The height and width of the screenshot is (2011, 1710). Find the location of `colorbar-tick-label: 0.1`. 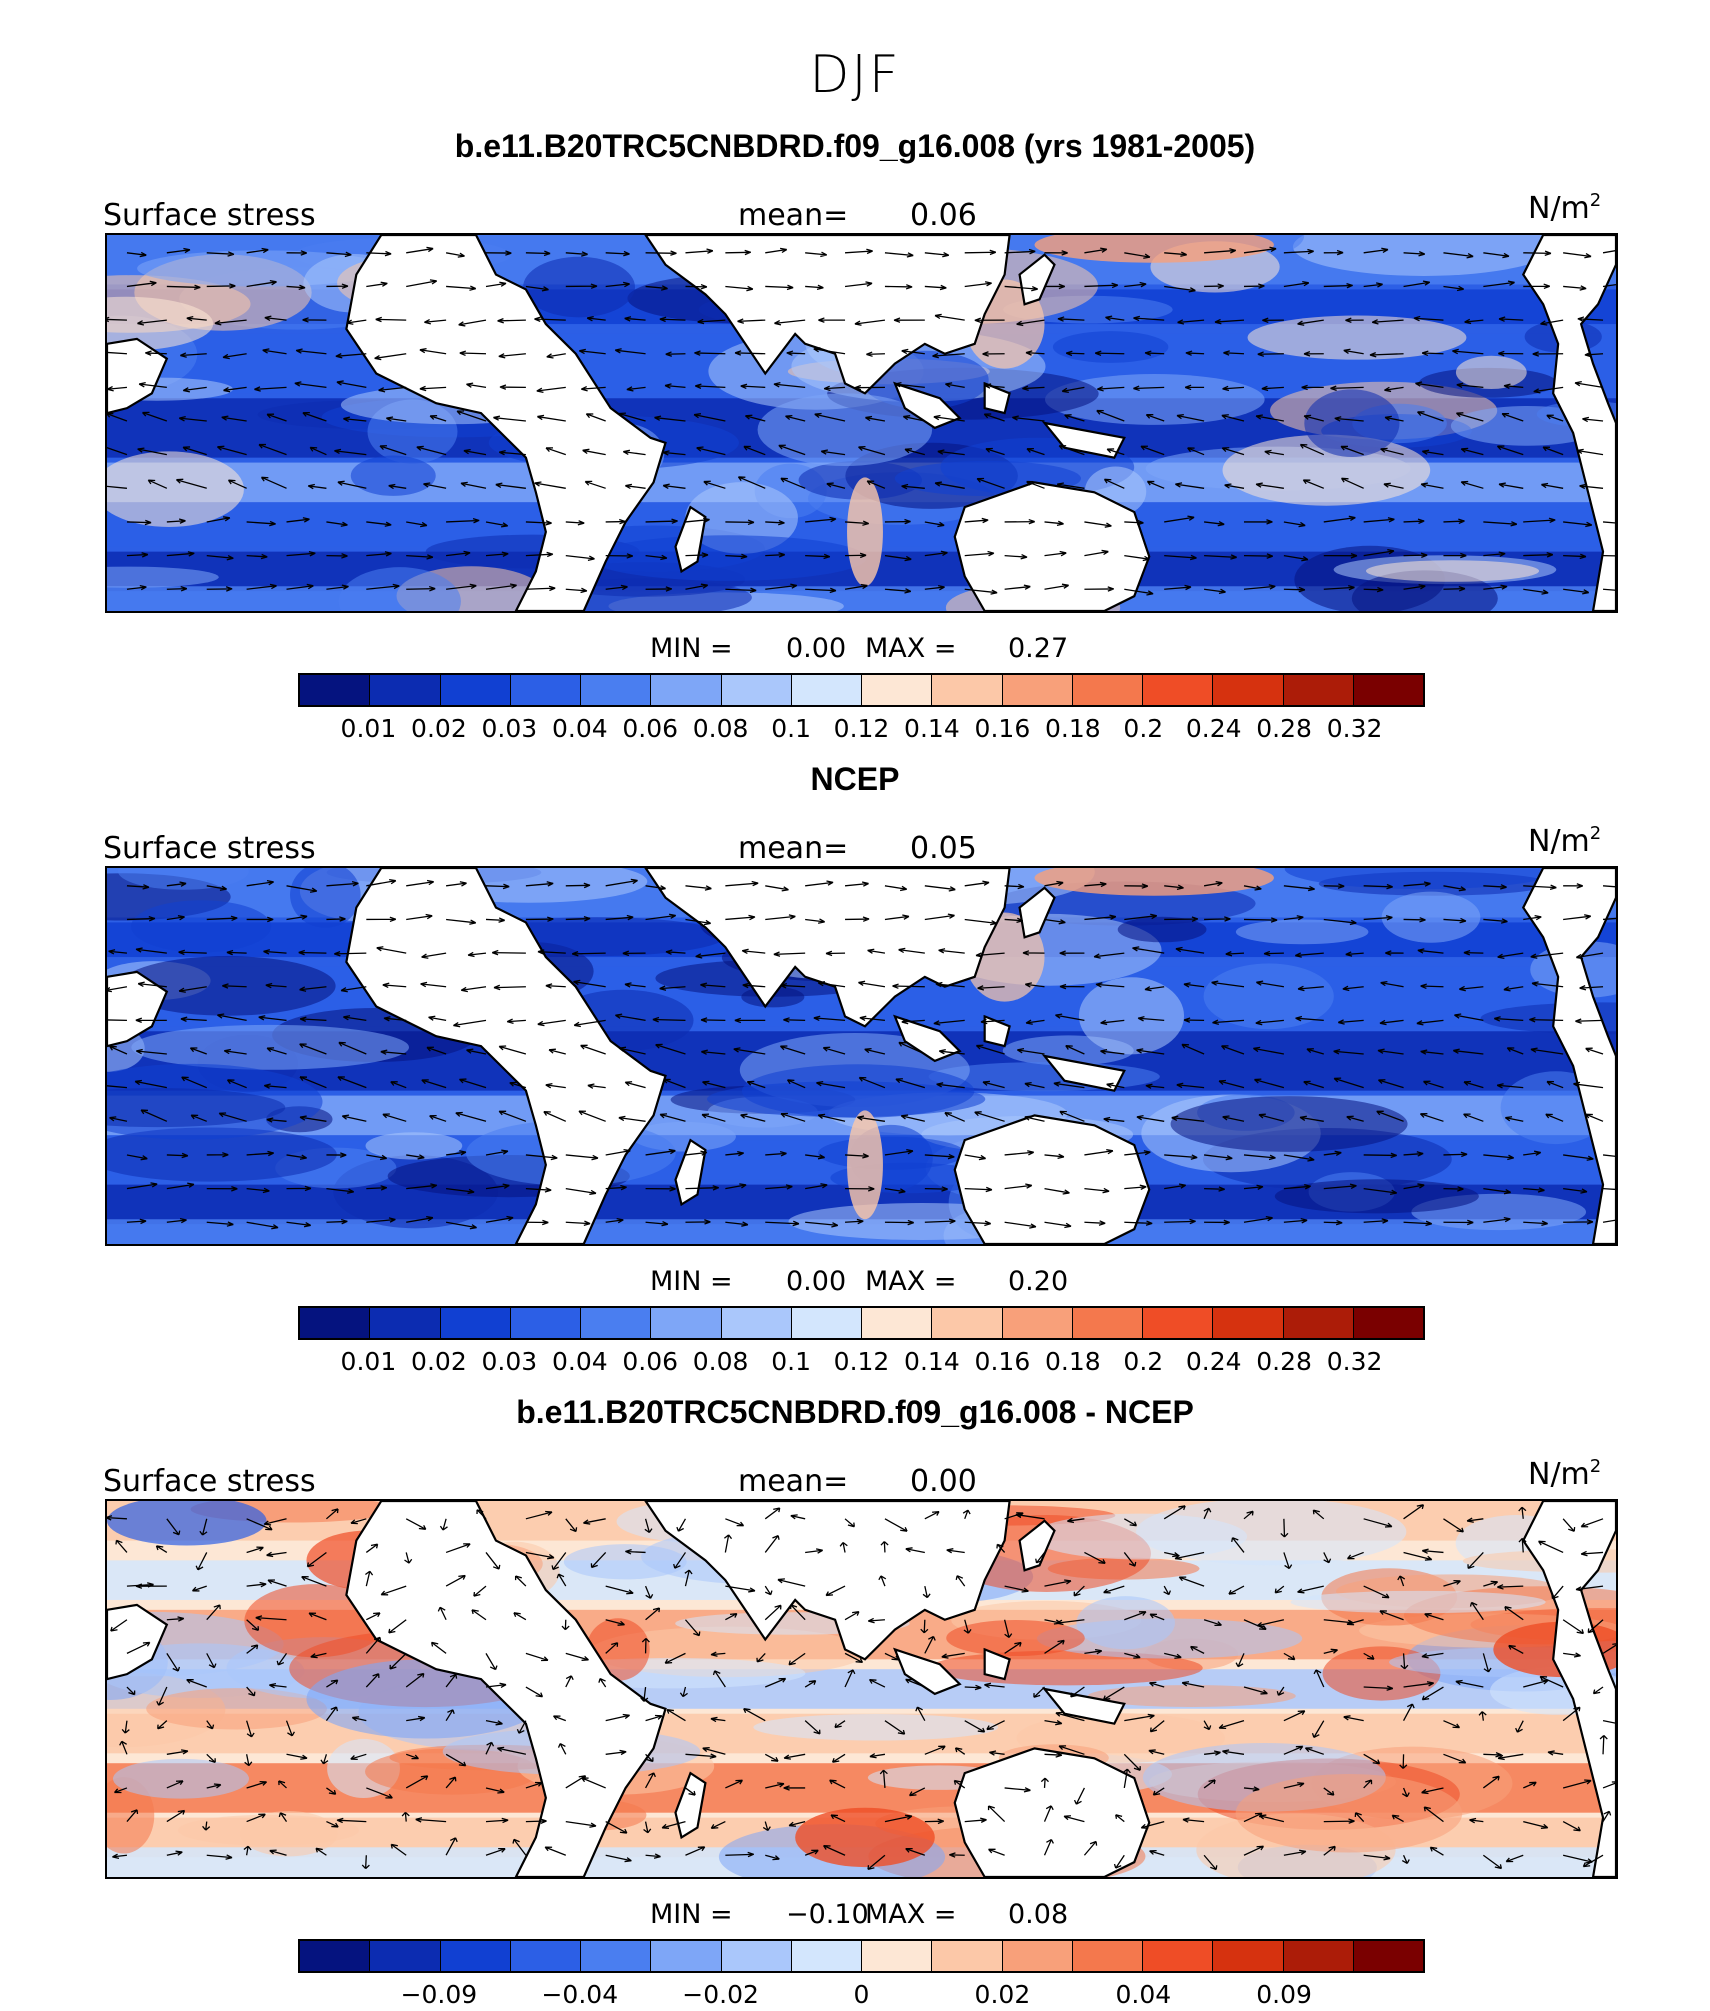

colorbar-tick-label: 0.1 is located at coordinates (791, 728).